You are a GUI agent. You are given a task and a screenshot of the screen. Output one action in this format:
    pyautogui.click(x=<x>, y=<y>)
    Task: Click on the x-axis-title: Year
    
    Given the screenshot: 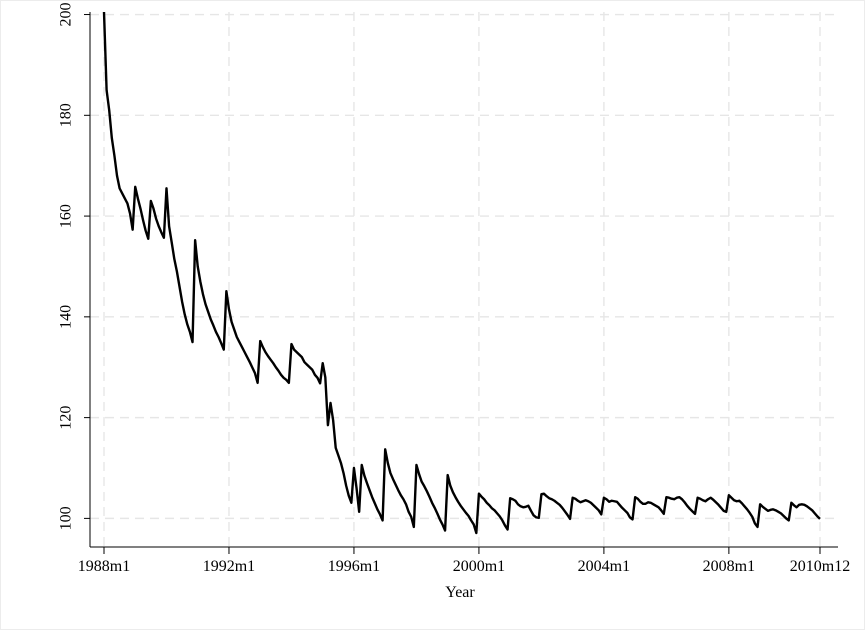 What is the action you would take?
    pyautogui.click(x=460, y=592)
    